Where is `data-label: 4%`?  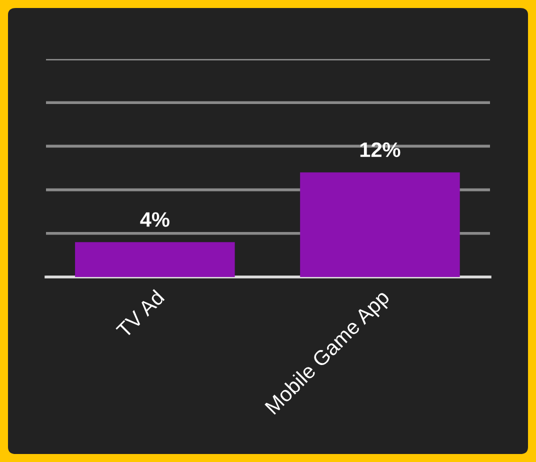
data-label: 4% is located at coordinates (155, 219).